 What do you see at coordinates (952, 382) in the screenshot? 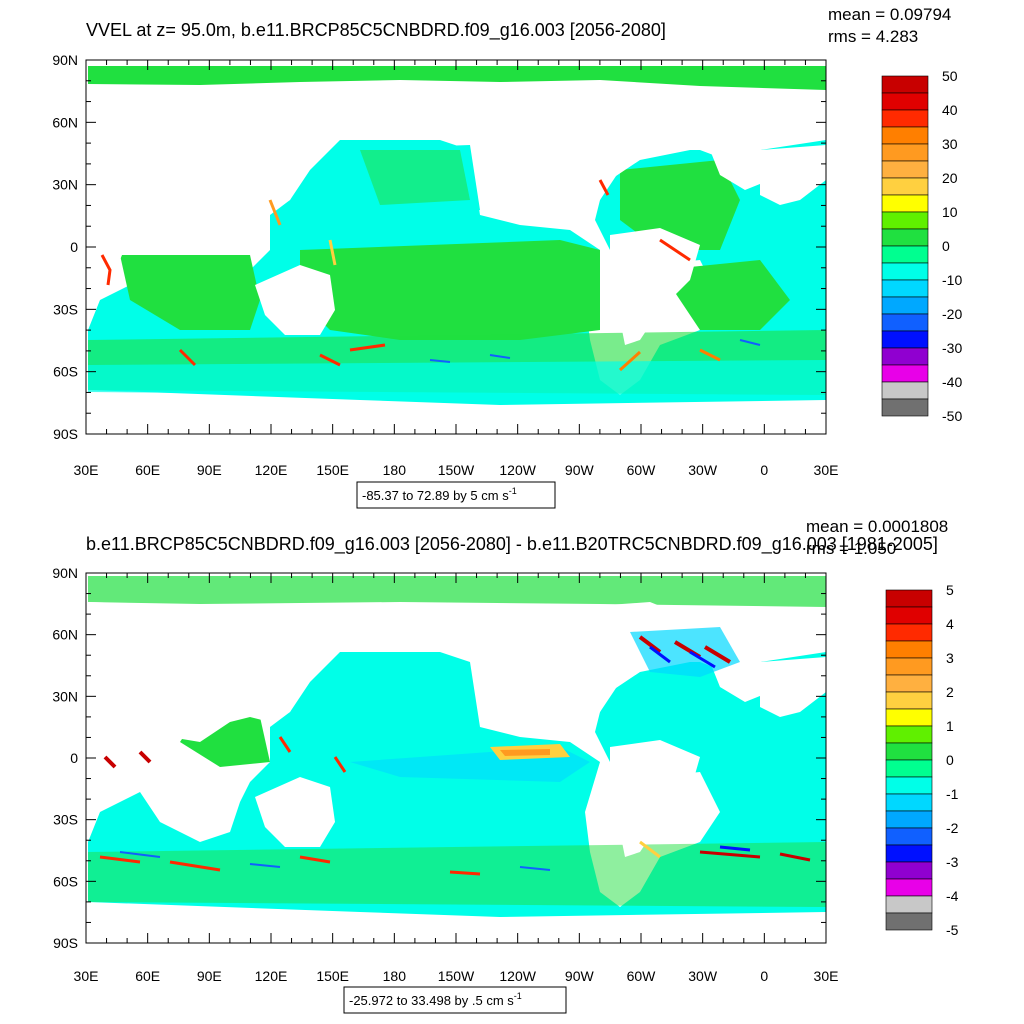
I see `colorbar-label: -40` at bounding box center [952, 382].